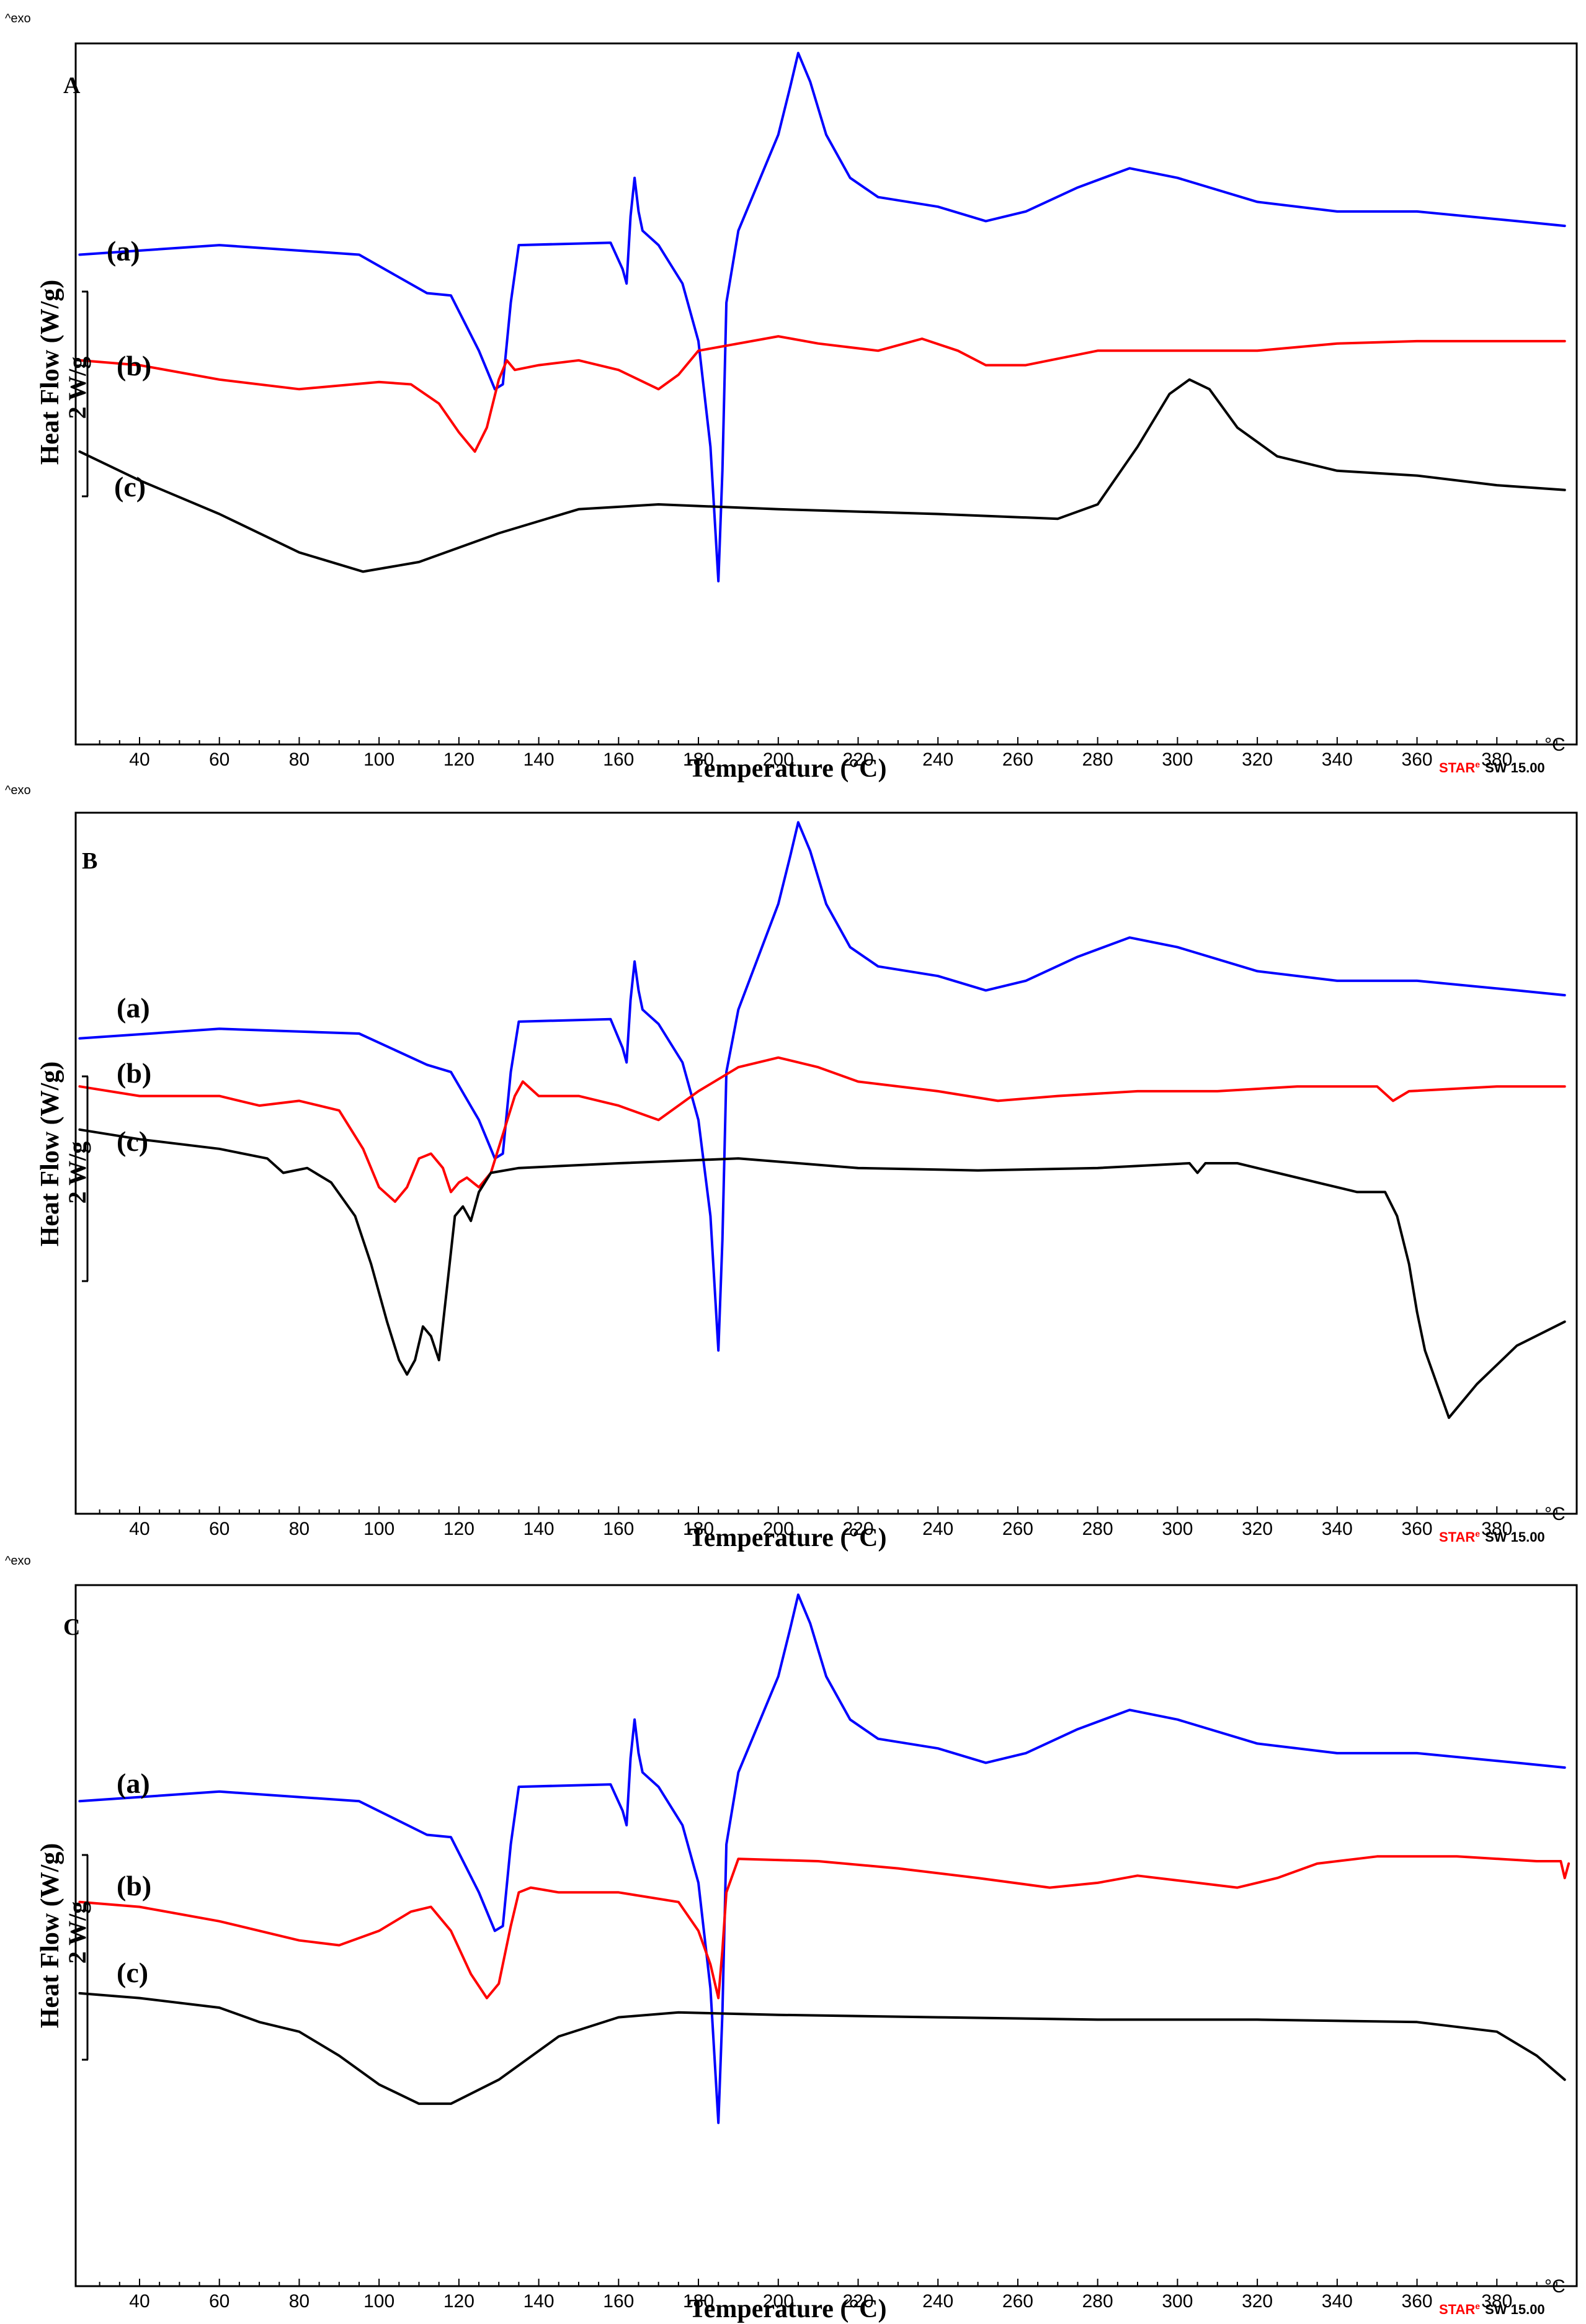 The height and width of the screenshot is (2324, 1586). I want to click on panel-label: A, so click(72, 86).